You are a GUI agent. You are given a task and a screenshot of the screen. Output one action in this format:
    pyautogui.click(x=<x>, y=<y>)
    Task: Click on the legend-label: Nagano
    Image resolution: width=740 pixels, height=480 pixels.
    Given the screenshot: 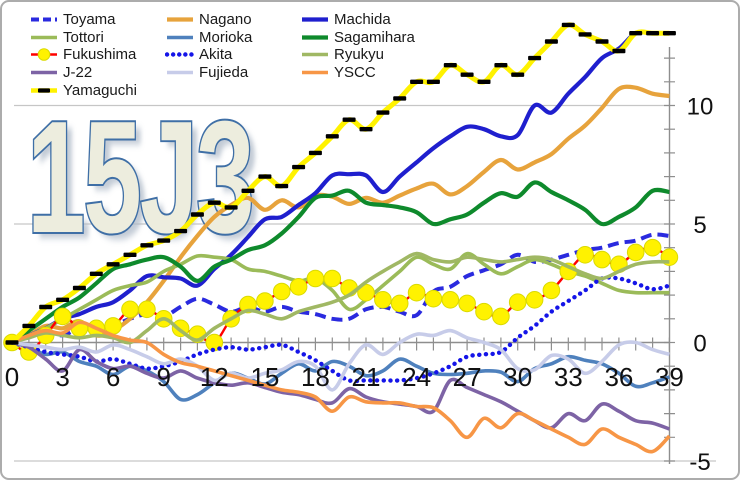 What is the action you would take?
    pyautogui.click(x=225, y=20)
    